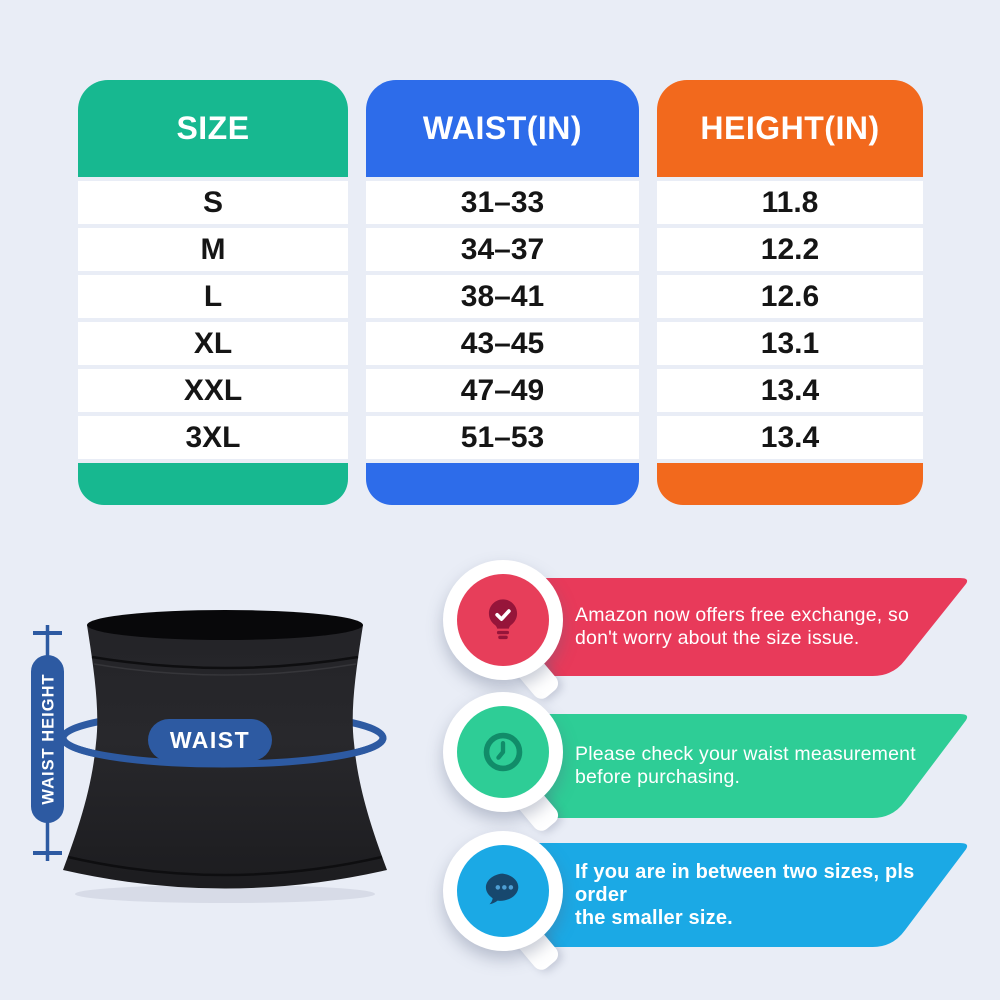 This screenshot has width=1000, height=1000. Describe the element at coordinates (49, 738) in the screenshot. I see `waist-height-label: WAIST HEIGHT` at that location.